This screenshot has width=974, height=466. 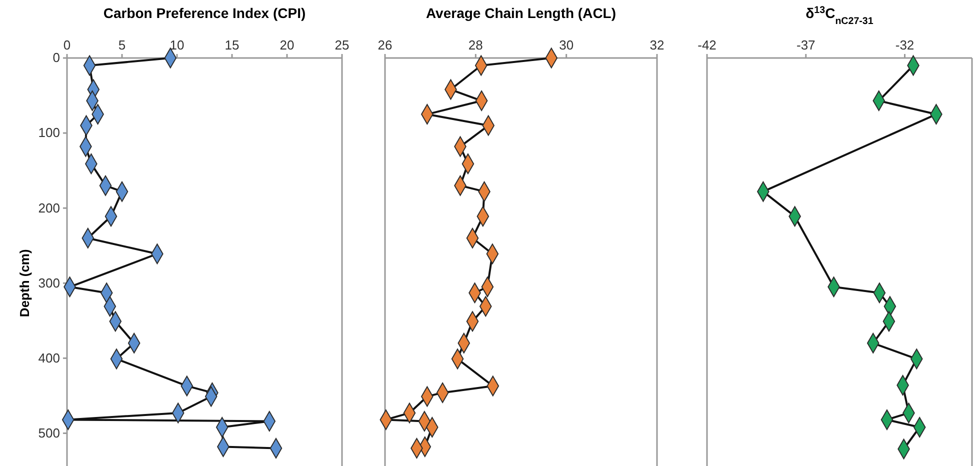 I want to click on y-tick-label: 400, so click(x=49, y=358).